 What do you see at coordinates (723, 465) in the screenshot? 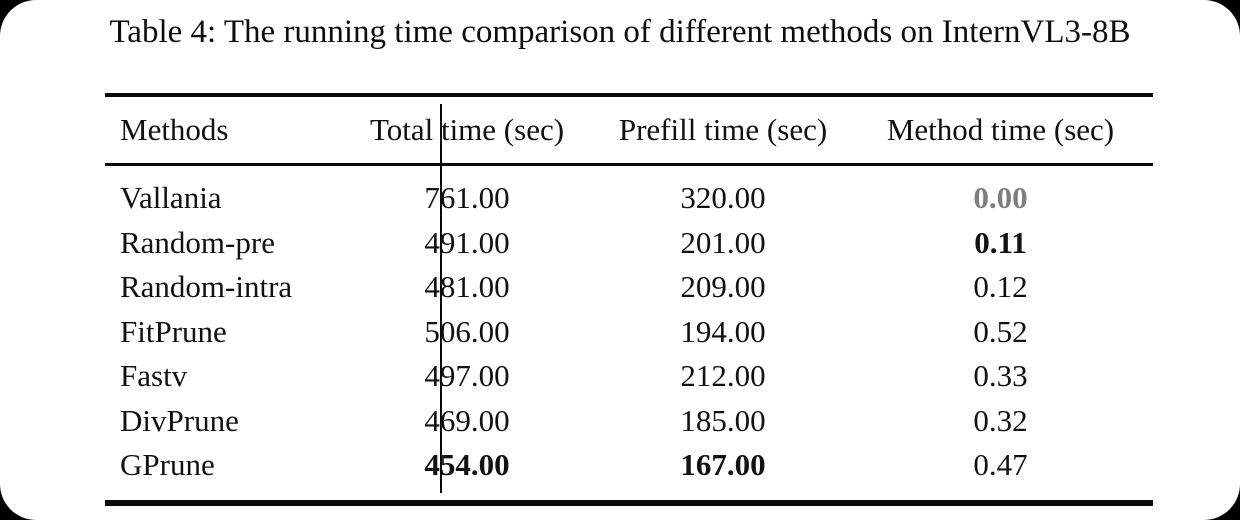
I see `prefill-time-cell: 167.00` at bounding box center [723, 465].